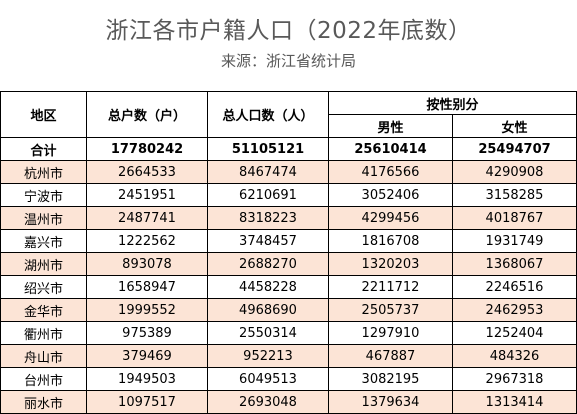 The width and height of the screenshot is (577, 414). I want to click on city-name: 衢州市, so click(43, 333).